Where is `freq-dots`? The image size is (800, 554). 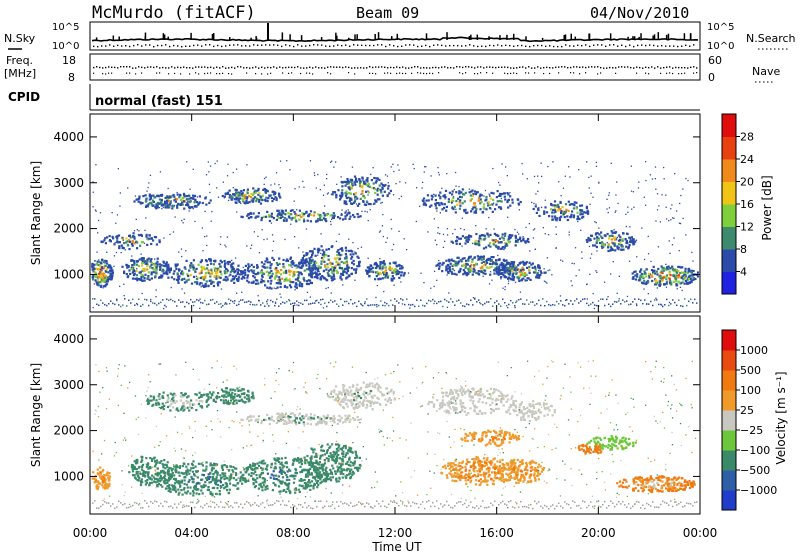
freq-dots is located at coordinates (395, 70).